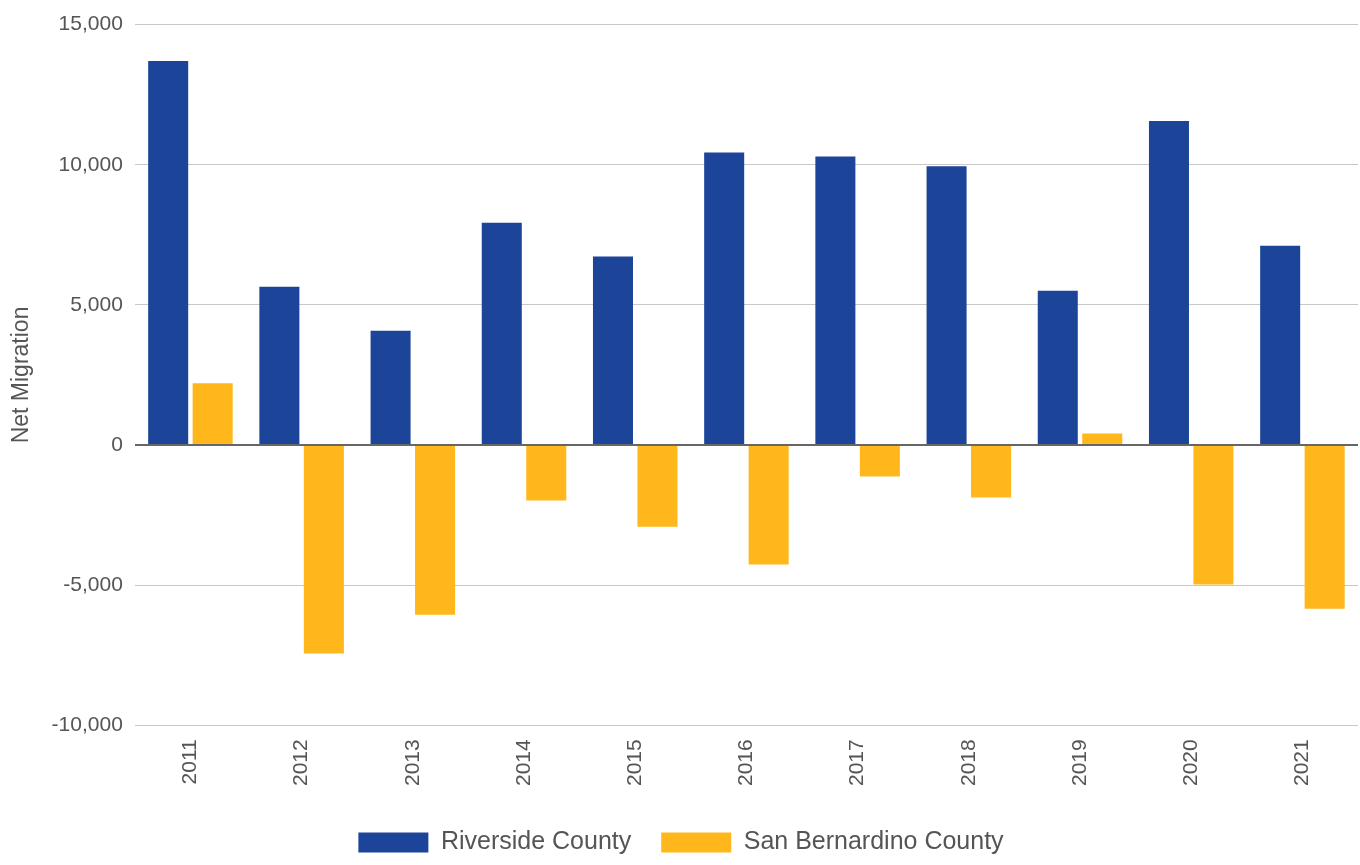  What do you see at coordinates (634, 762) in the screenshot?
I see `x-tick-label: 2015` at bounding box center [634, 762].